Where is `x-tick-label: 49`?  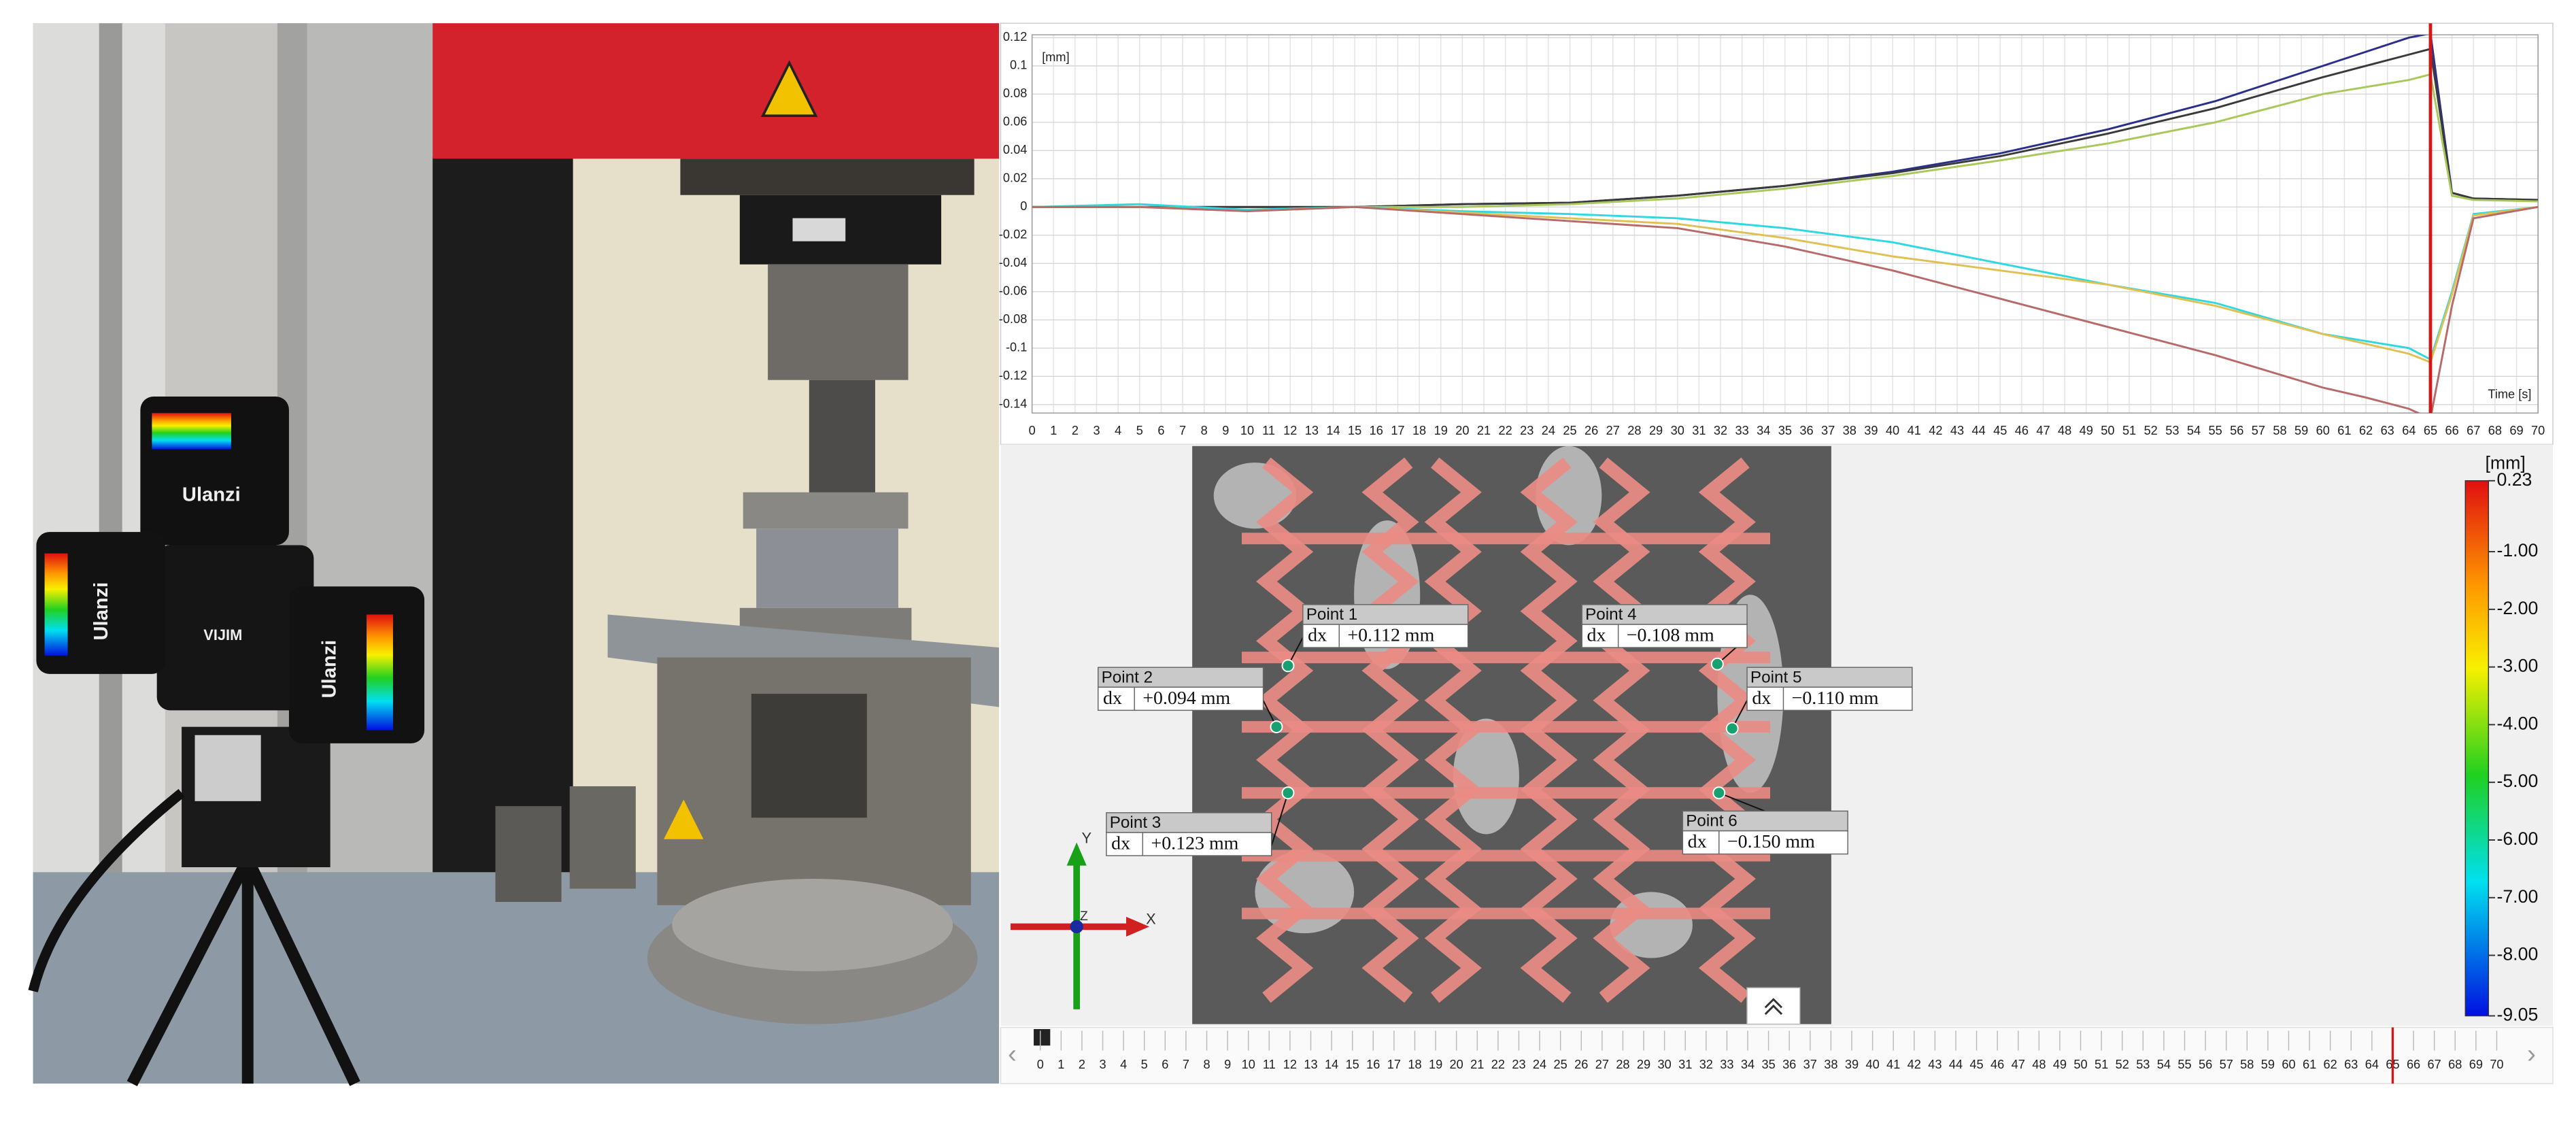
x-tick-label: 49 is located at coordinates (2086, 430).